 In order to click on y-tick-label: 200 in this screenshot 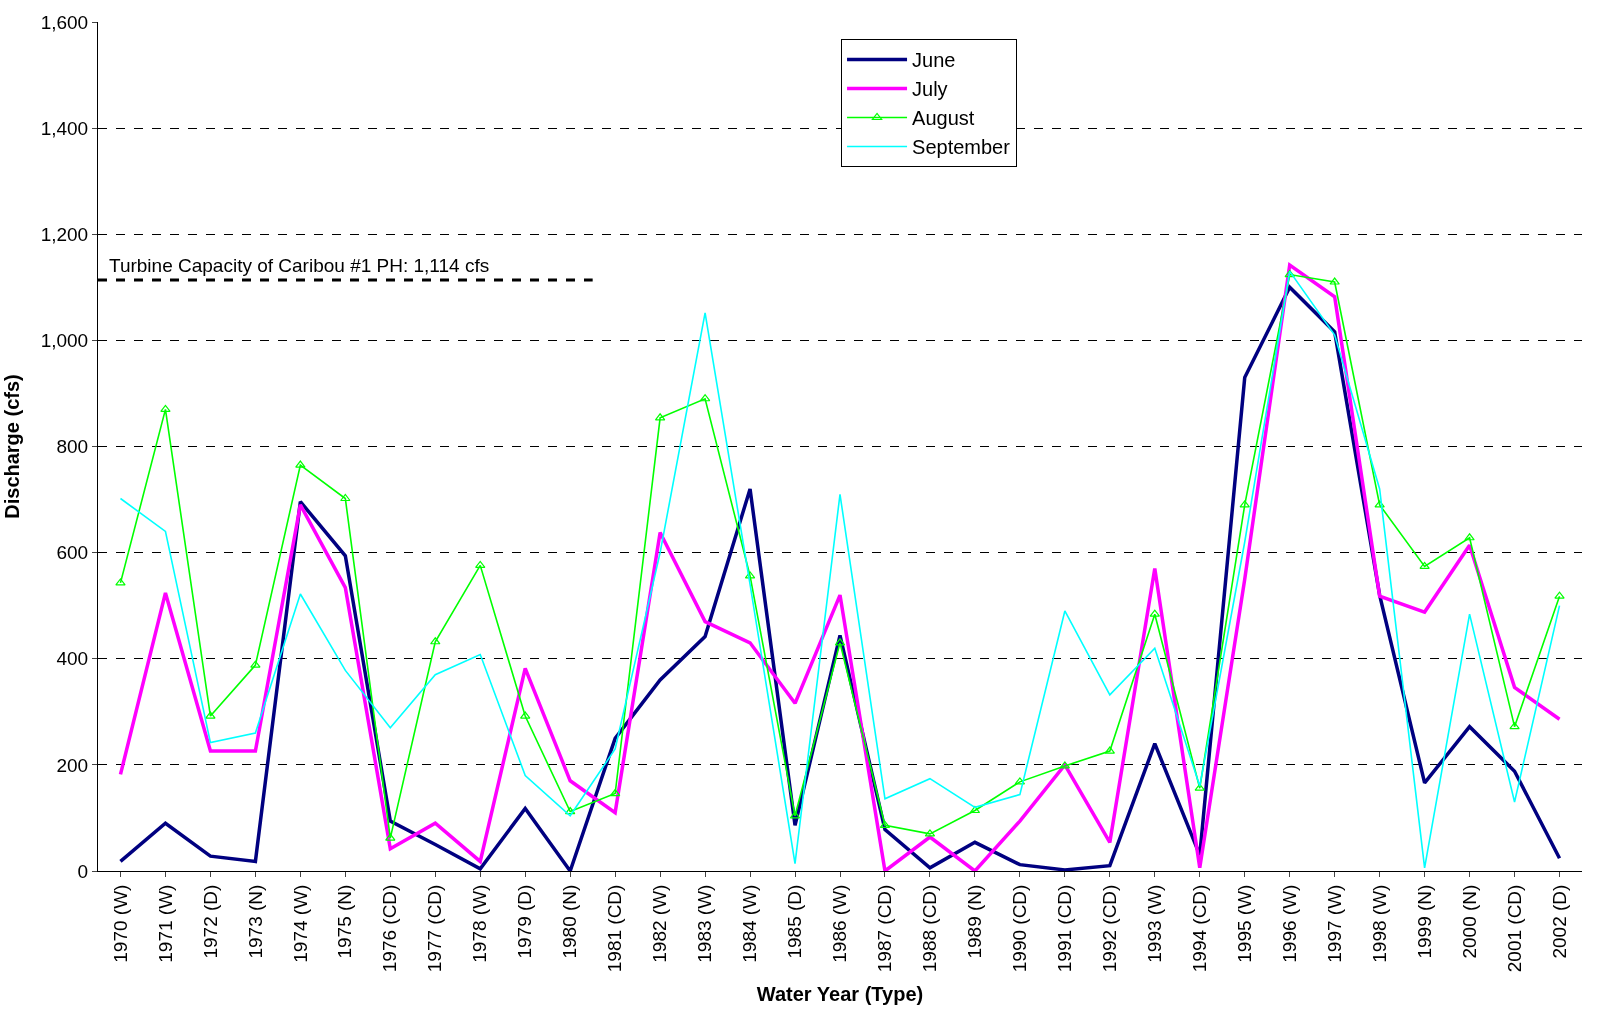, I will do `click(72, 765)`.